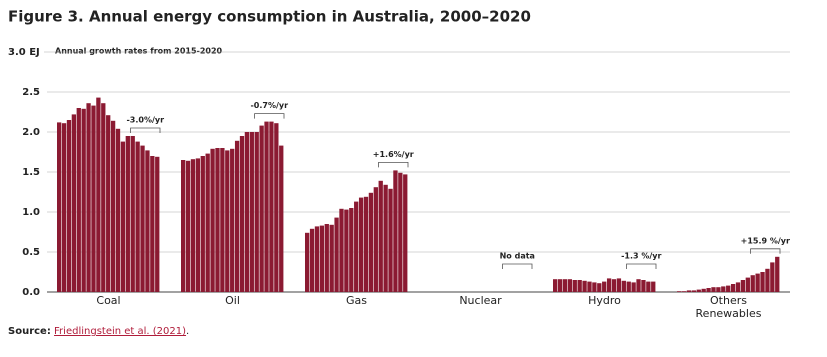 The width and height of the screenshot is (827, 357). I want to click on y-tick-label: 1.5, so click(31, 172).